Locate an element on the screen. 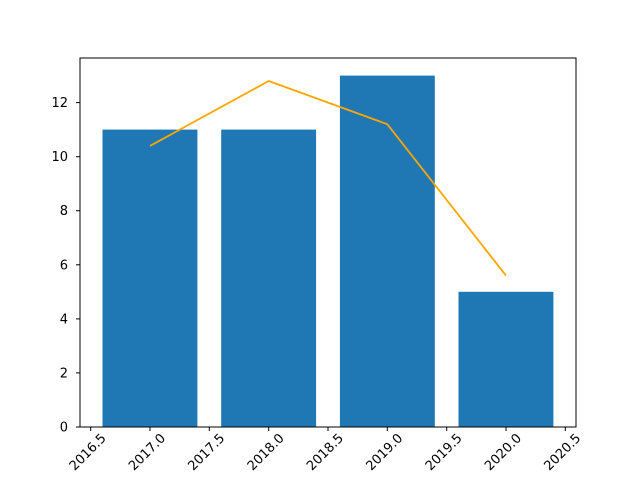 This screenshot has height=480, width=640. y-tick-label-2: 2 is located at coordinates (64, 373).